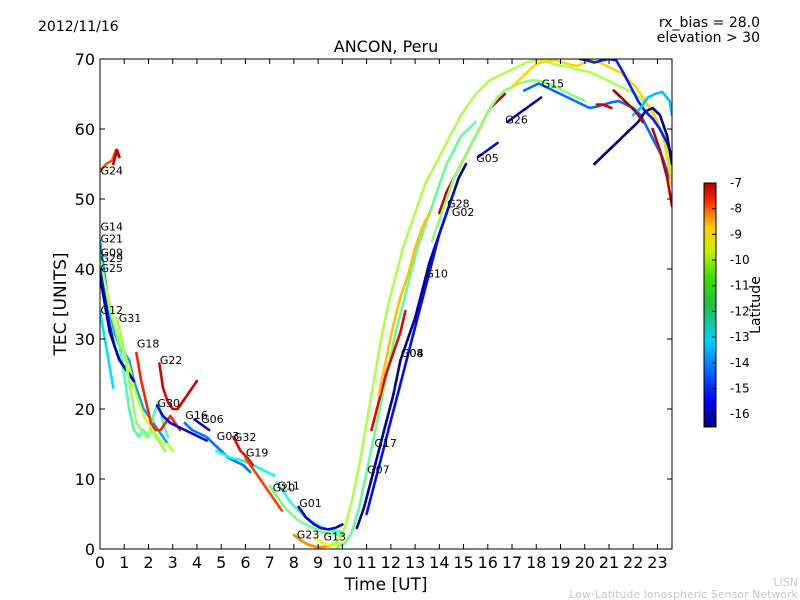 Image resolution: width=800 pixels, height=600 pixels. I want to click on colorbar-ticks: -7 -8 -9 -10 -11 -12 -13 -14 -15 -16, so click(731, 298).